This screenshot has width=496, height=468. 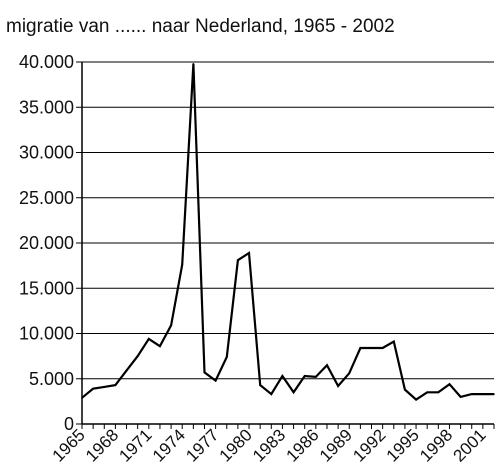 What do you see at coordinates (182, 264) in the screenshot?
I see `data-point-1974` at bounding box center [182, 264].